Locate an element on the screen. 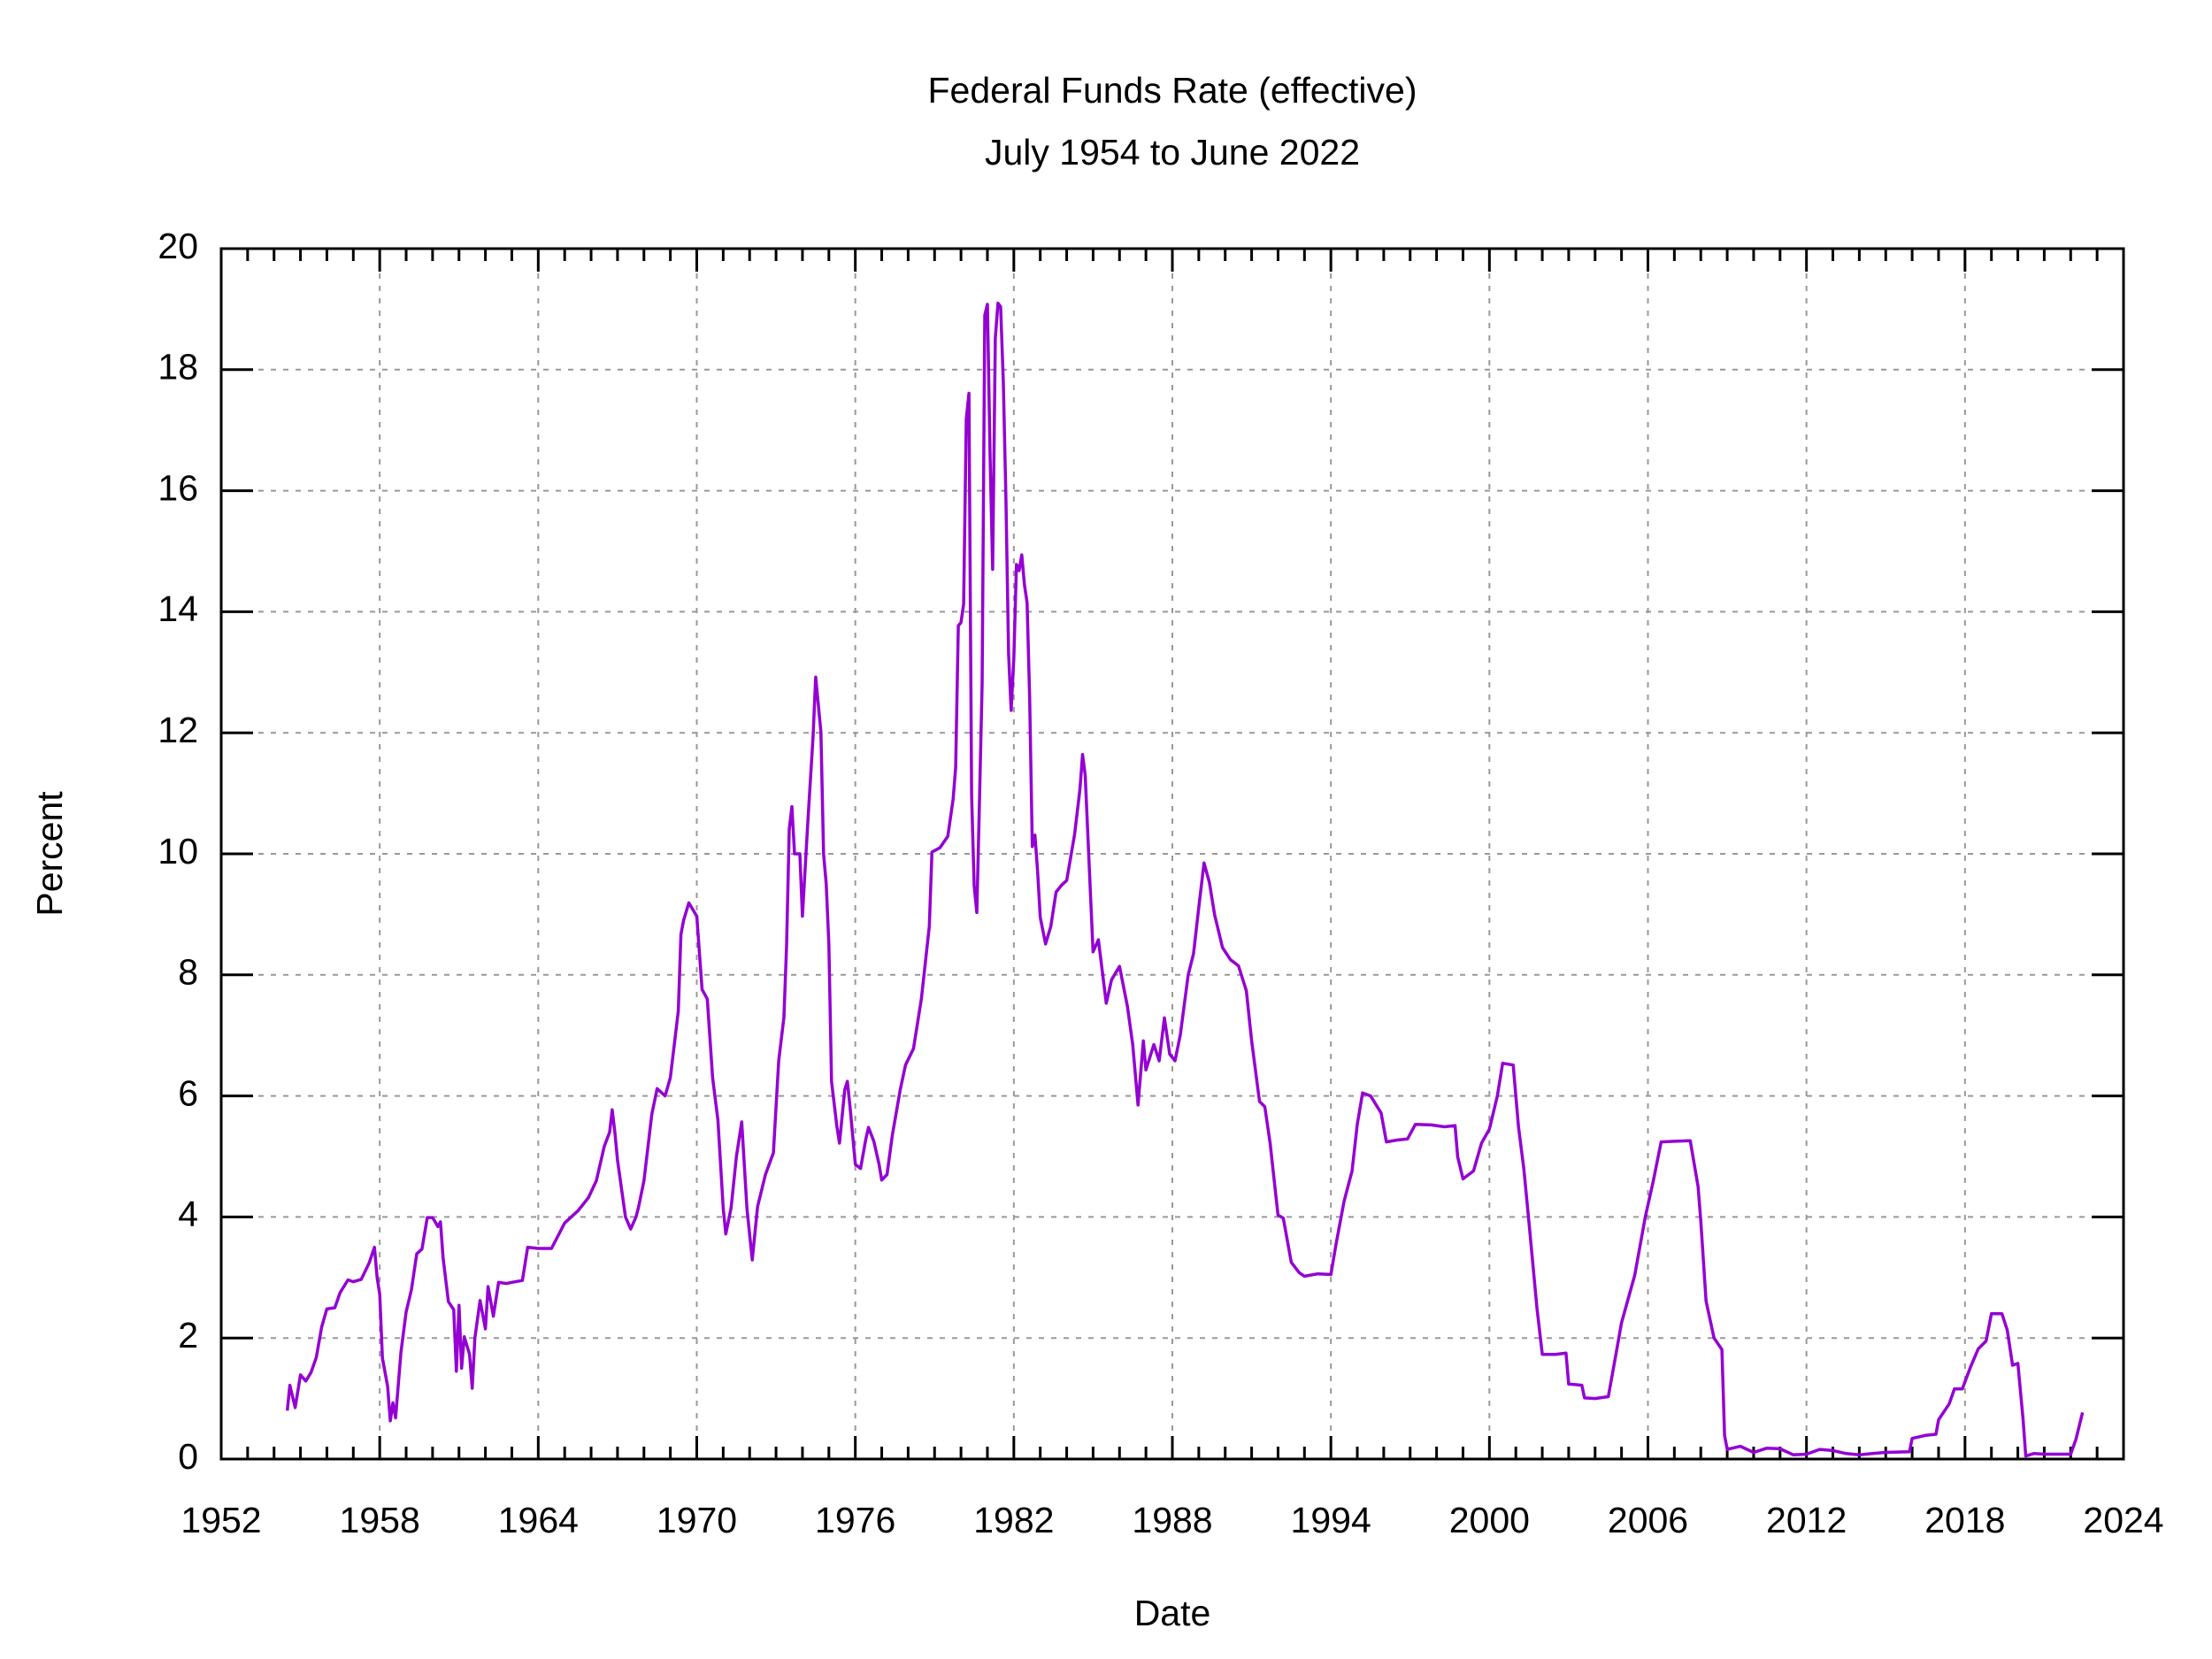 The width and height of the screenshot is (2212, 1659). y-tick-label: 14 is located at coordinates (178, 609).